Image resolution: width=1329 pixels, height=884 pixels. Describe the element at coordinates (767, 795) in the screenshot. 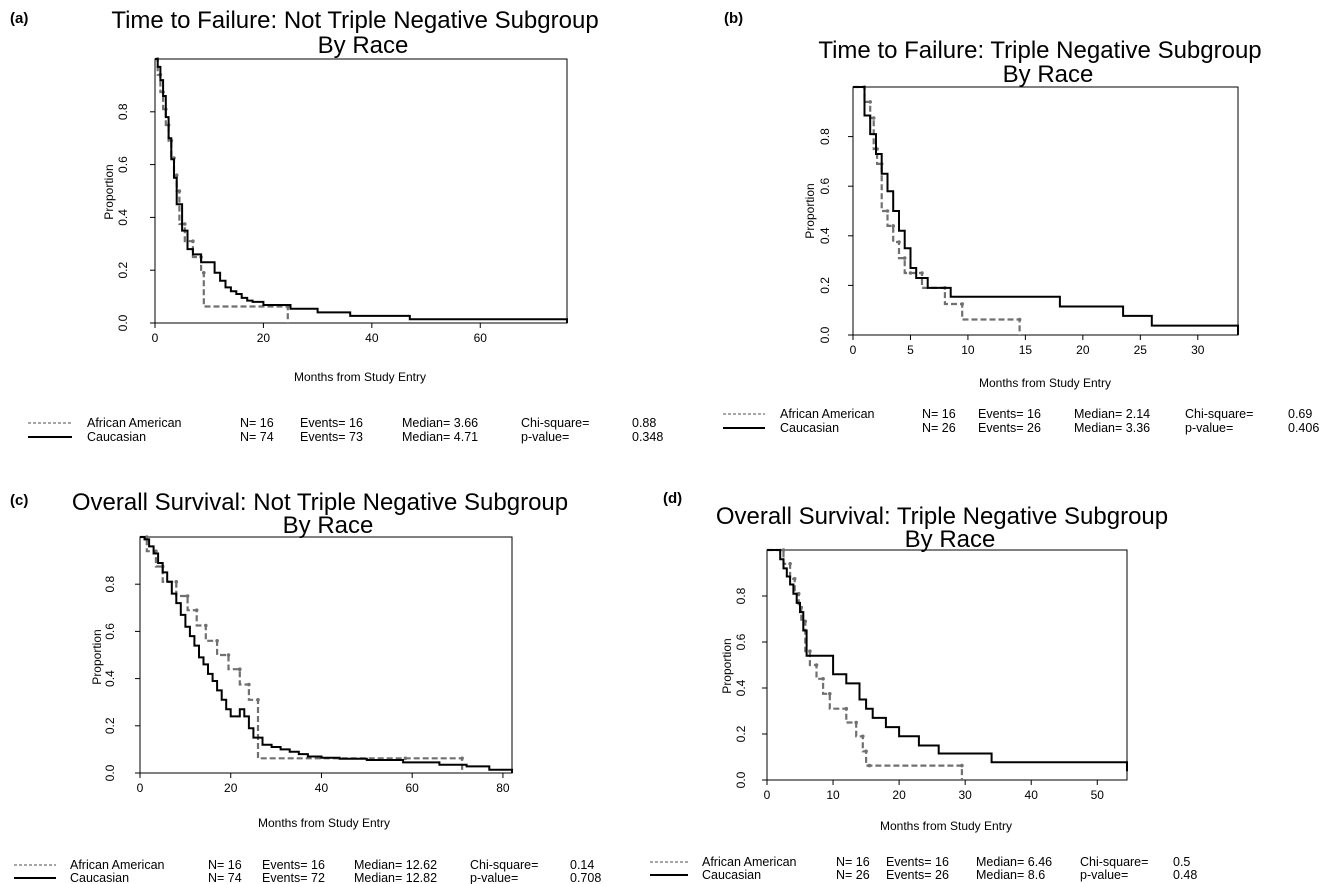

I see `x-tick-label: 0` at that location.